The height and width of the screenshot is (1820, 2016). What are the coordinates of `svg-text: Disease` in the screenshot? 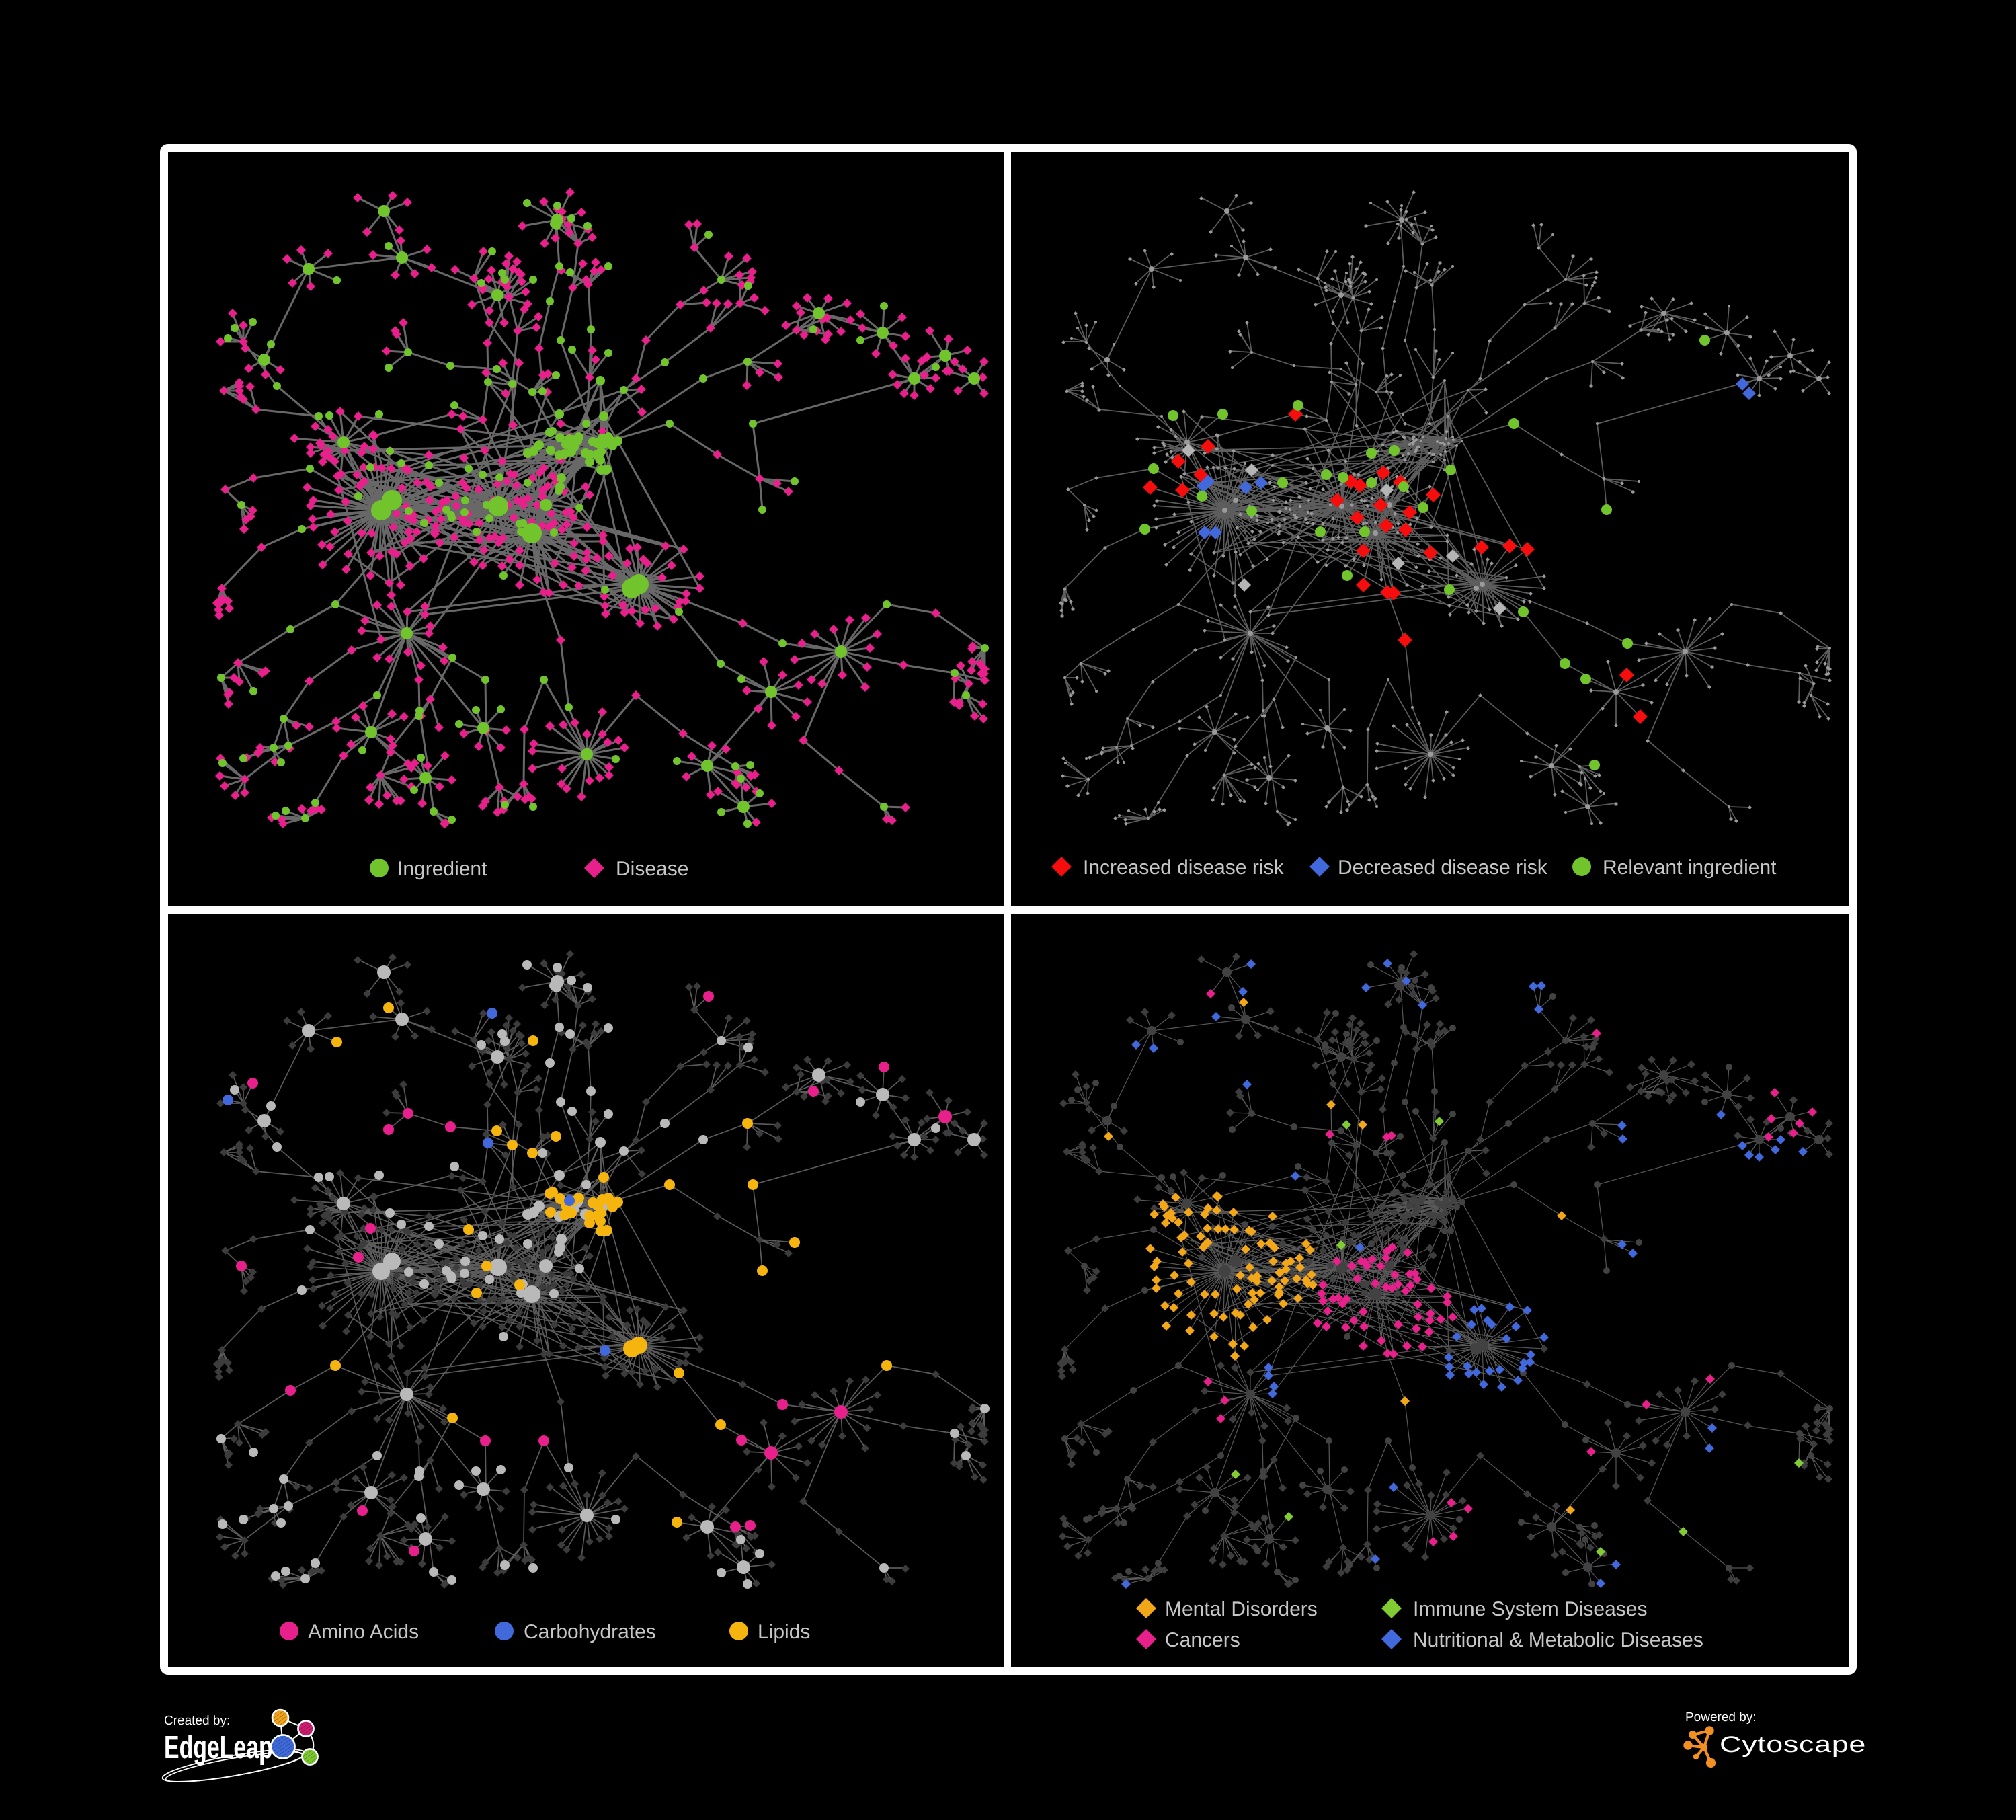 It's located at (652, 869).